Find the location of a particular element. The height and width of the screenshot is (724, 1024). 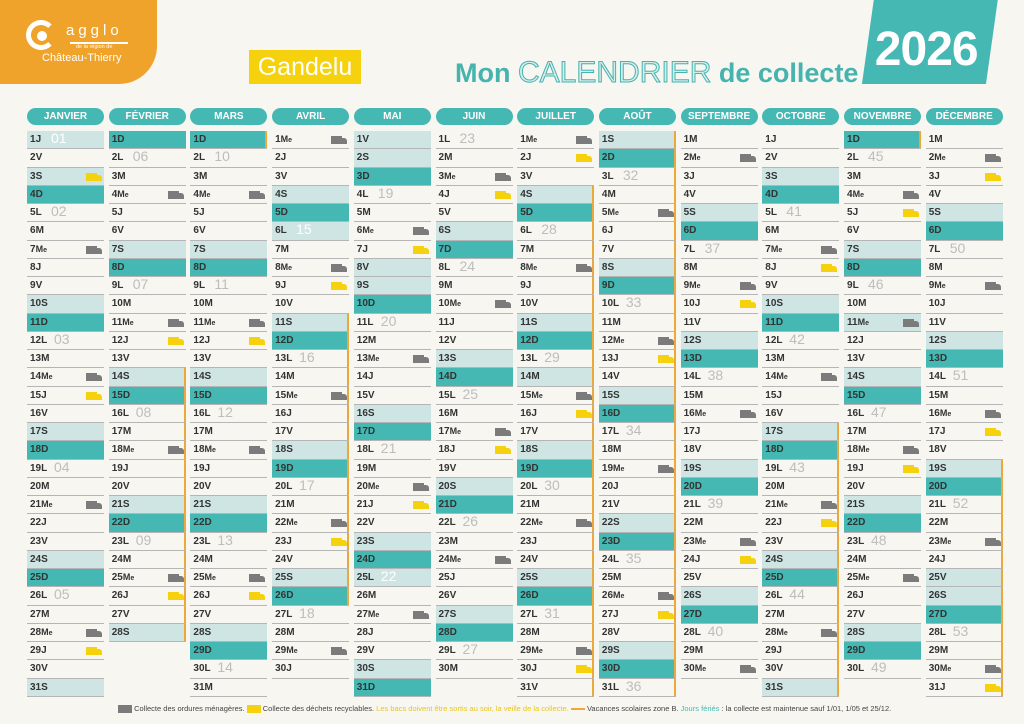

day-cell: 10V is located at coordinates (556, 304).